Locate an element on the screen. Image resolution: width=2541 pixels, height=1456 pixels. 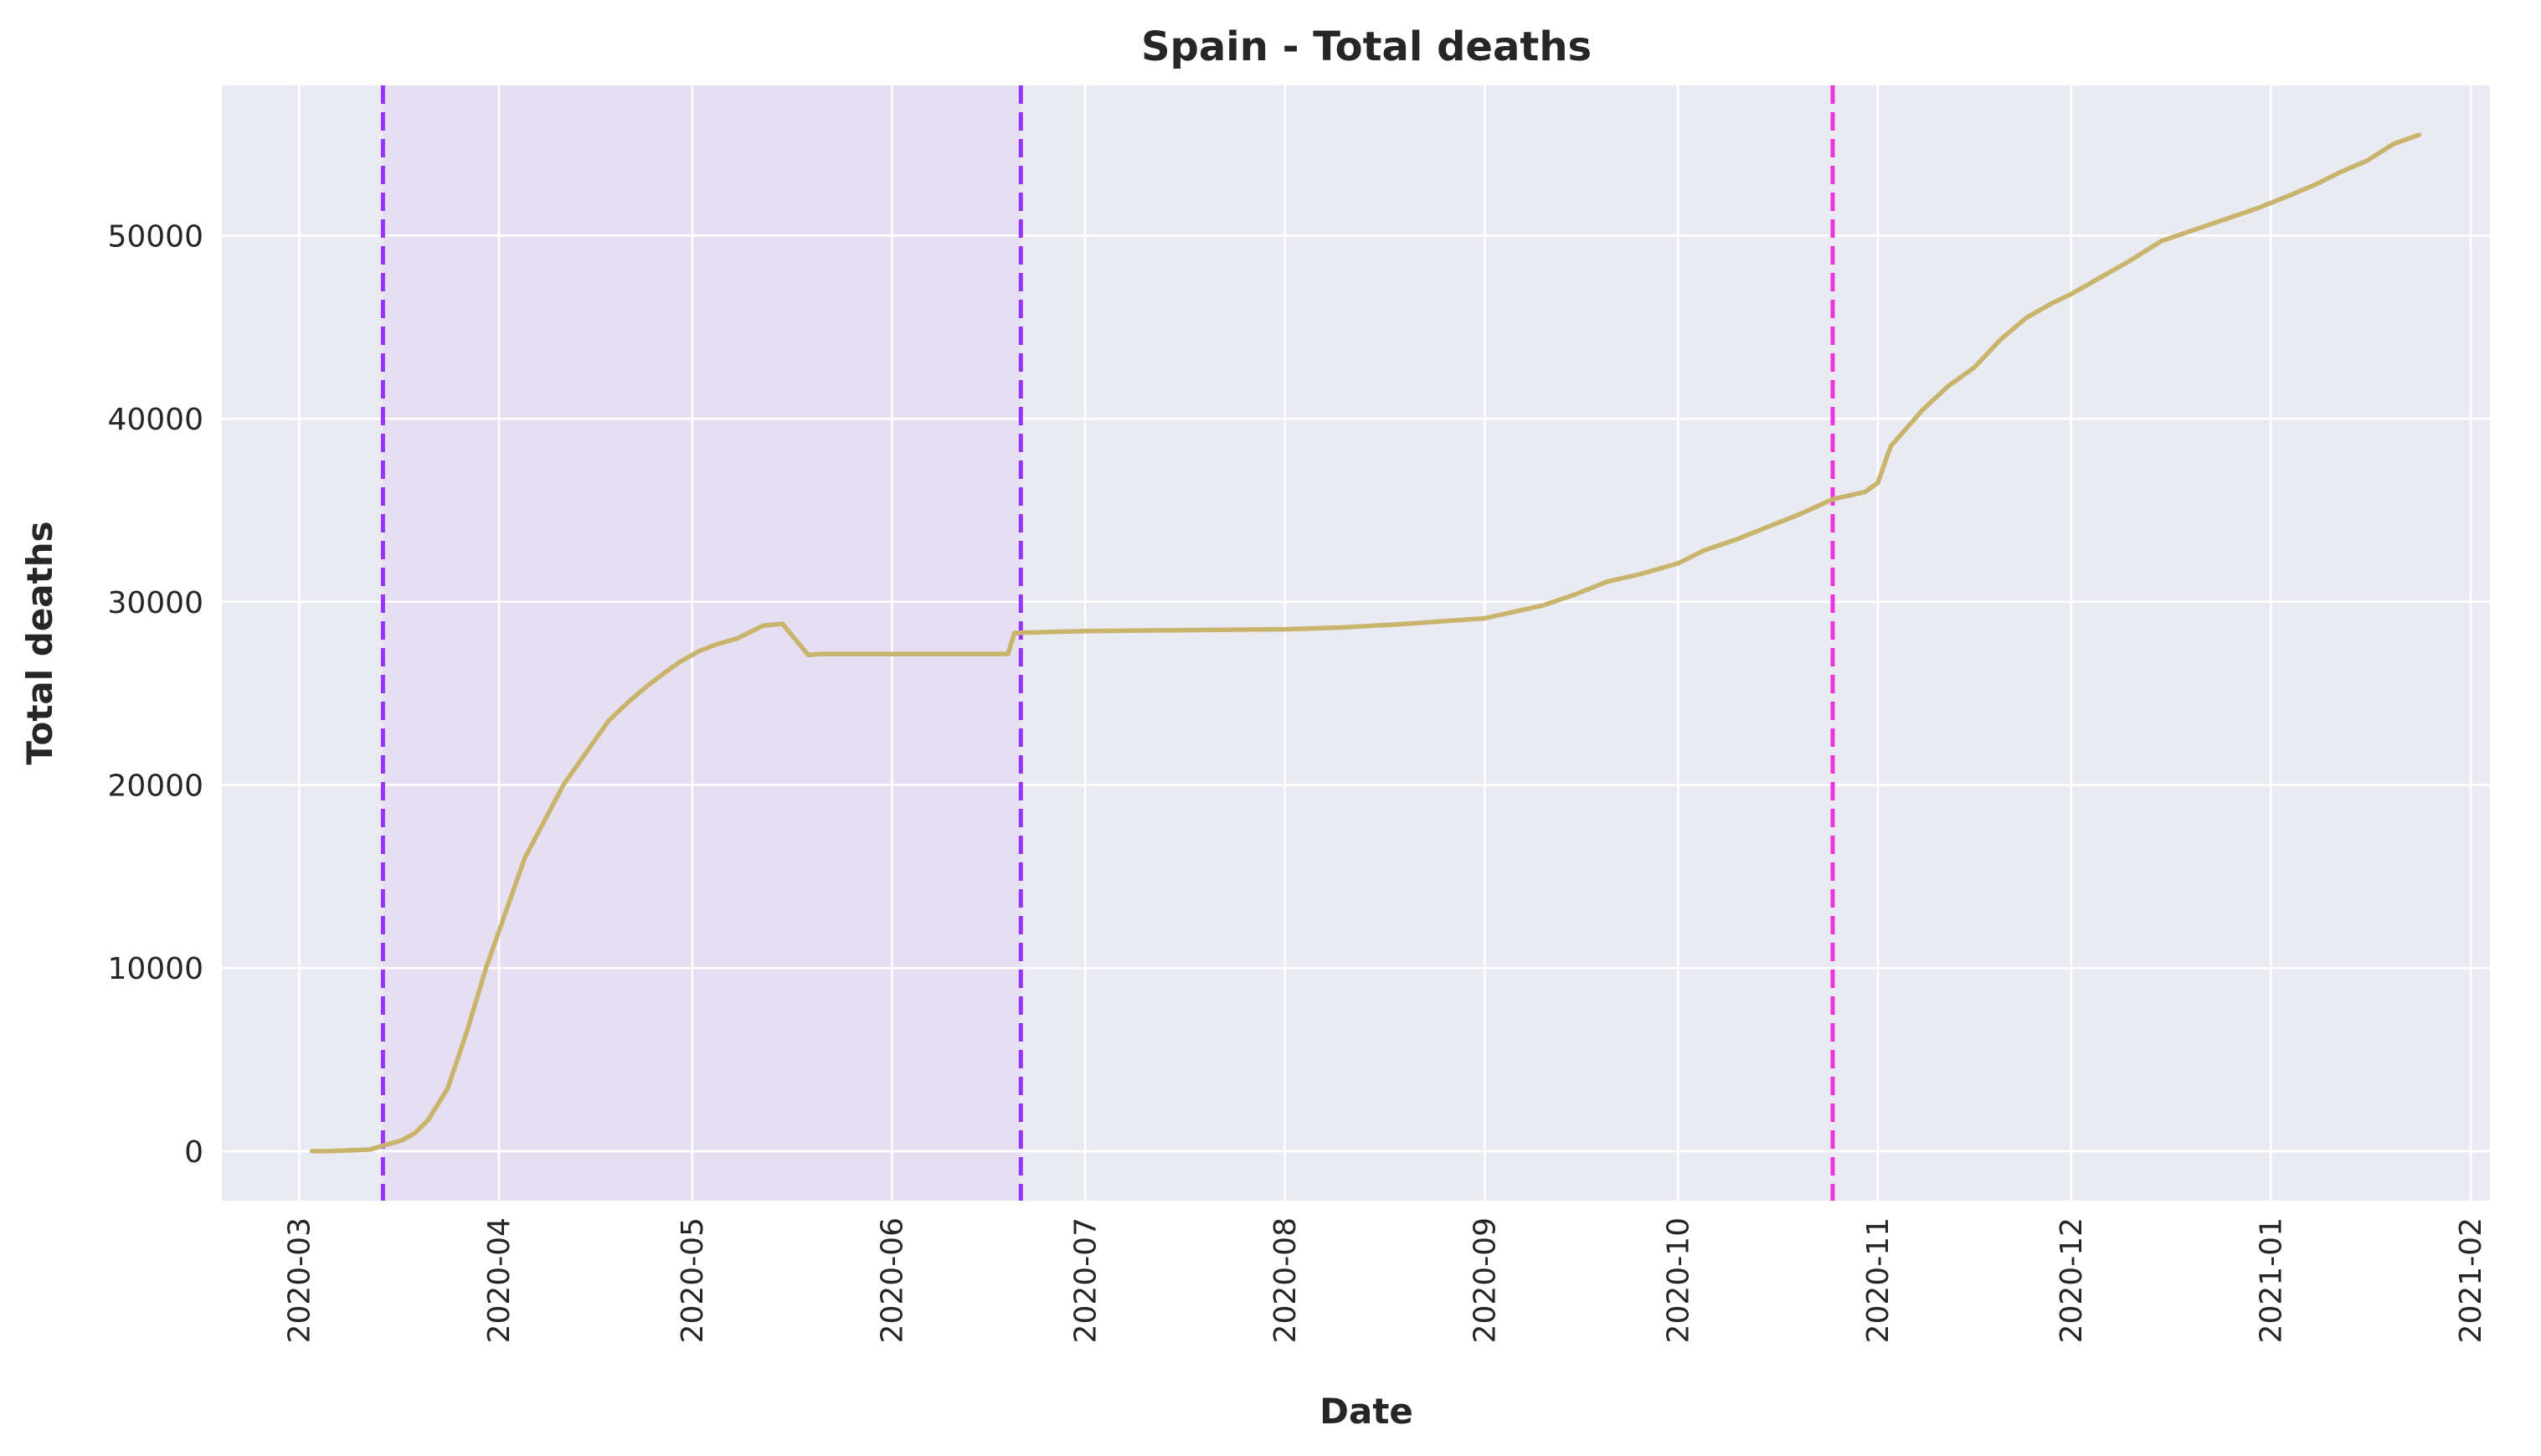
chart-title: Spain - Total deaths is located at coordinates (1366, 46).